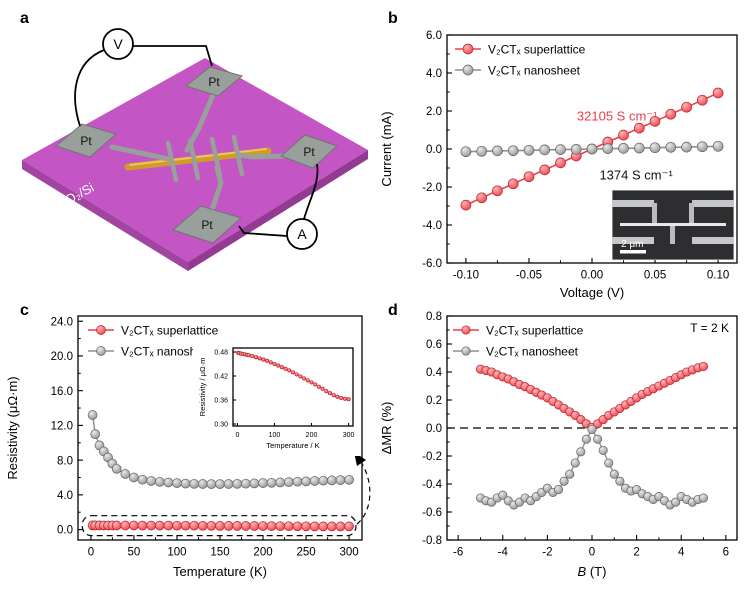 The image size is (747, 607). What do you see at coordinates (434, 401) in the screenshot?
I see `y-tick-label: 0.2` at bounding box center [434, 401].